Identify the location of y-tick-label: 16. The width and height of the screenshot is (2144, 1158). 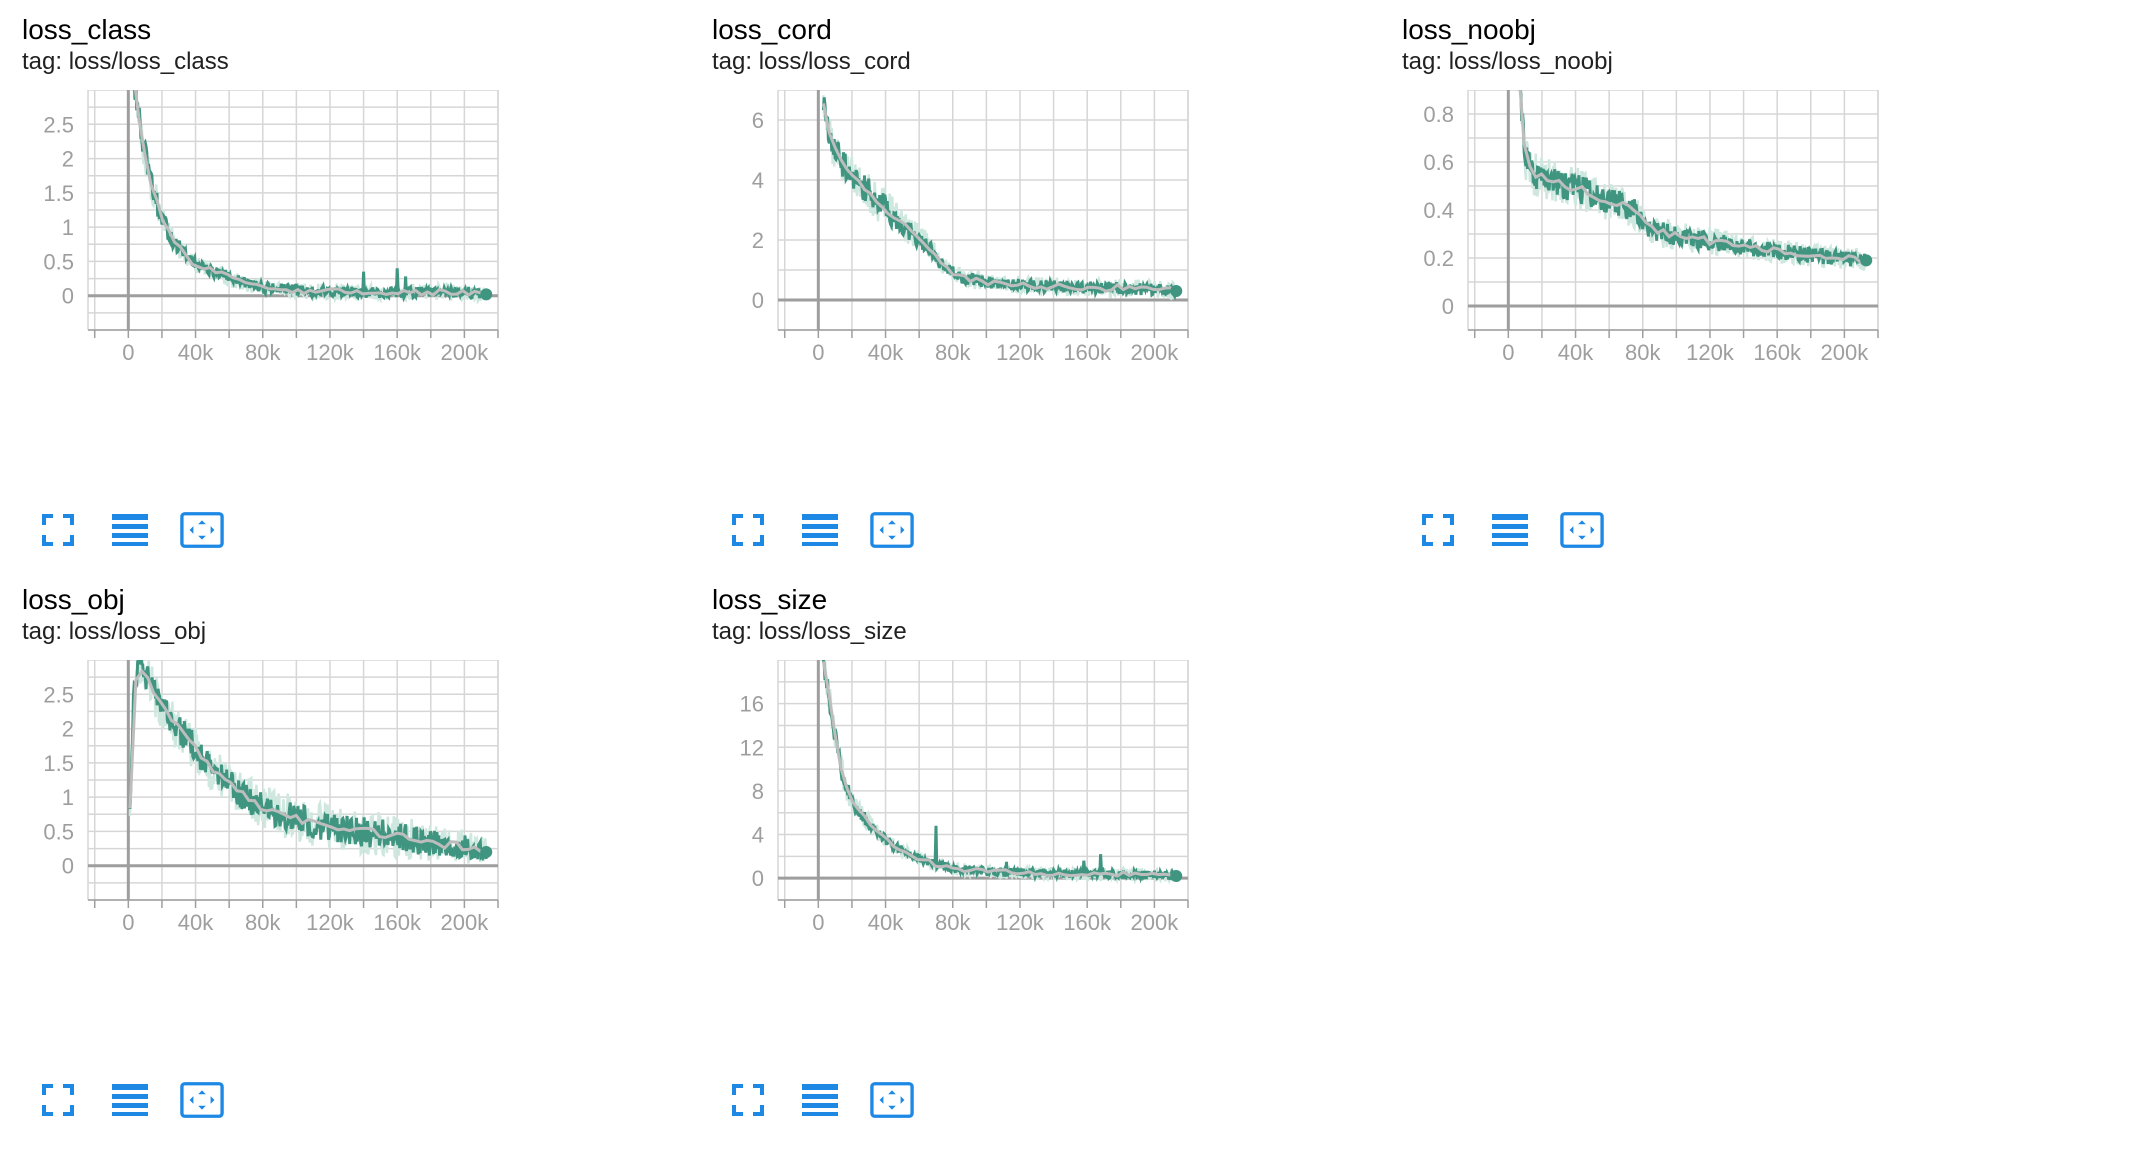
(752, 704).